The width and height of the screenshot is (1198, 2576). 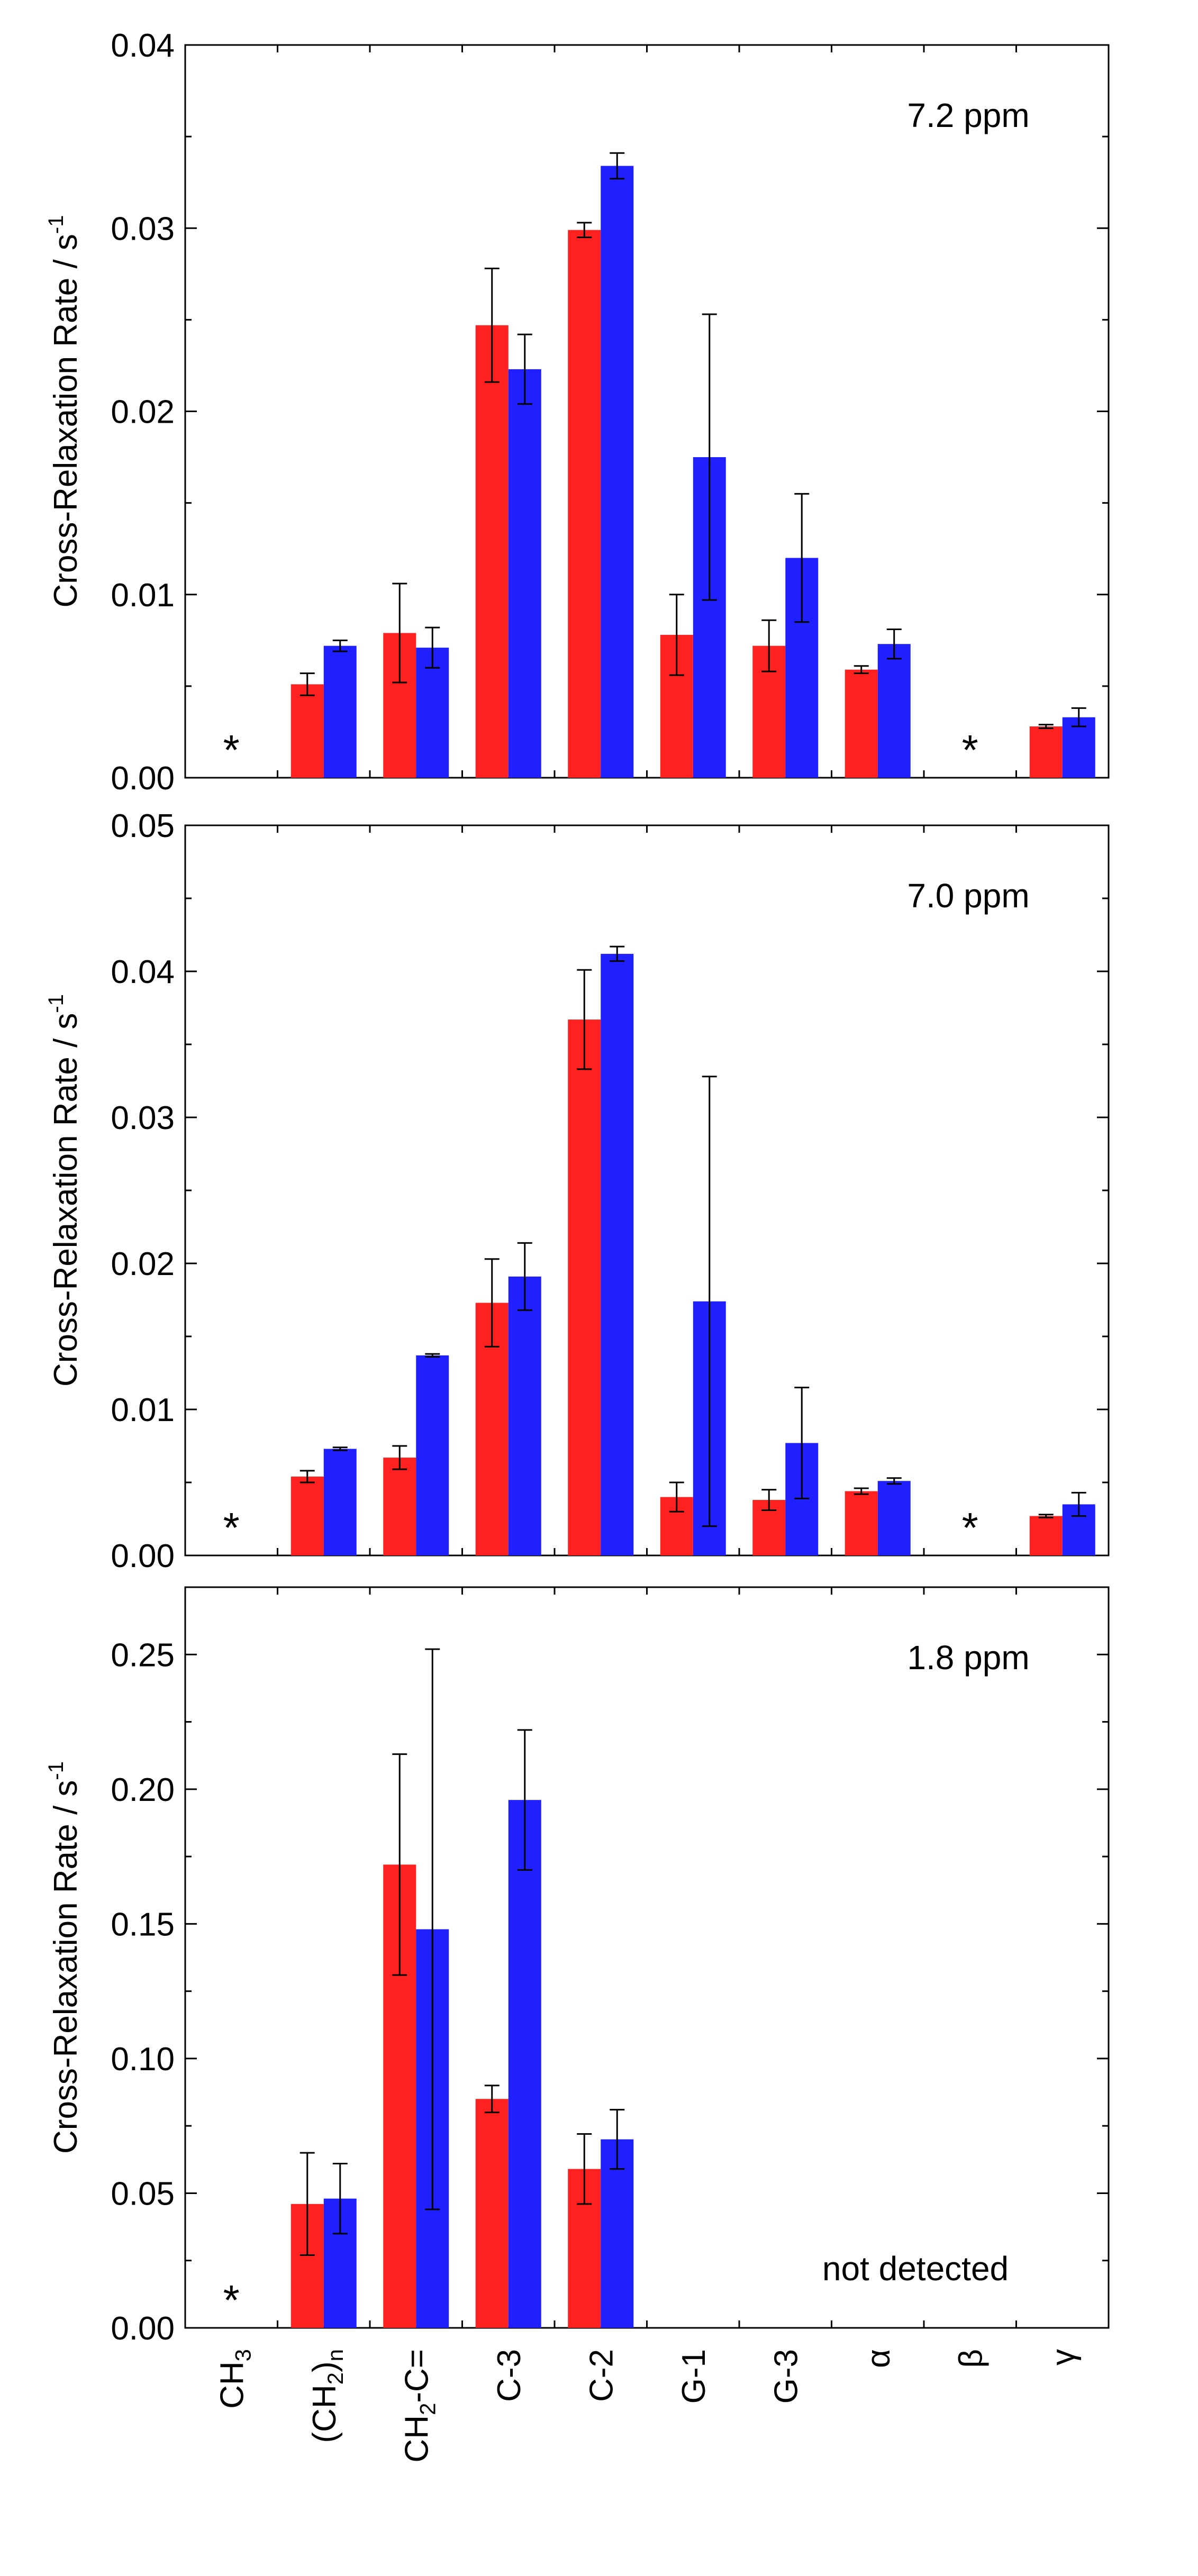 What do you see at coordinates (234, 2379) in the screenshot?
I see `x-category-label: CH3` at bounding box center [234, 2379].